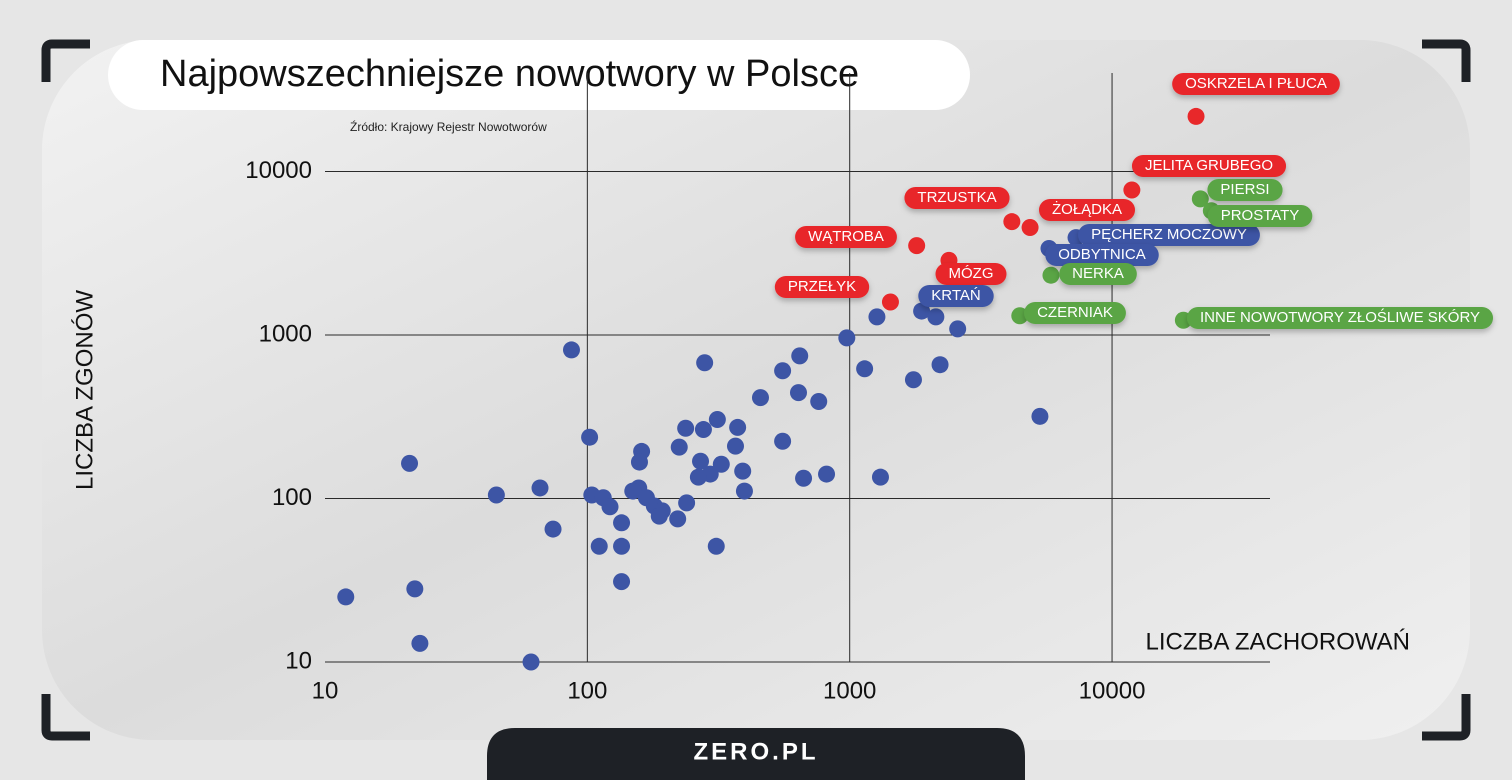 This screenshot has height=780, width=1512. I want to click on chart-title: Najpowszechniejsze nowotwory w Polsce, so click(509, 74).